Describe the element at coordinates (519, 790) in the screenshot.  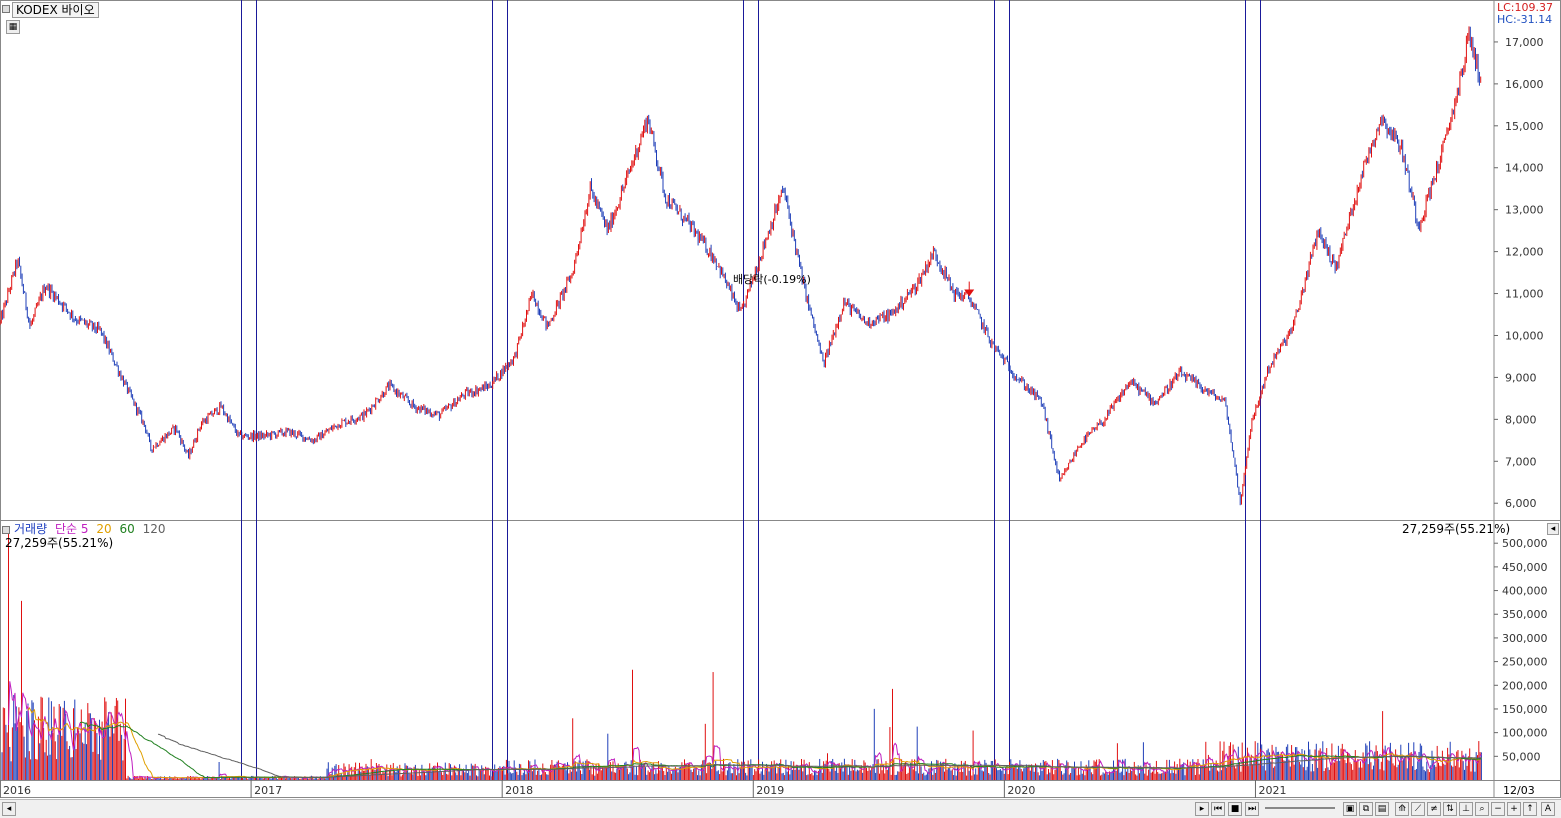
I see `date-tick-label: 2018` at that location.